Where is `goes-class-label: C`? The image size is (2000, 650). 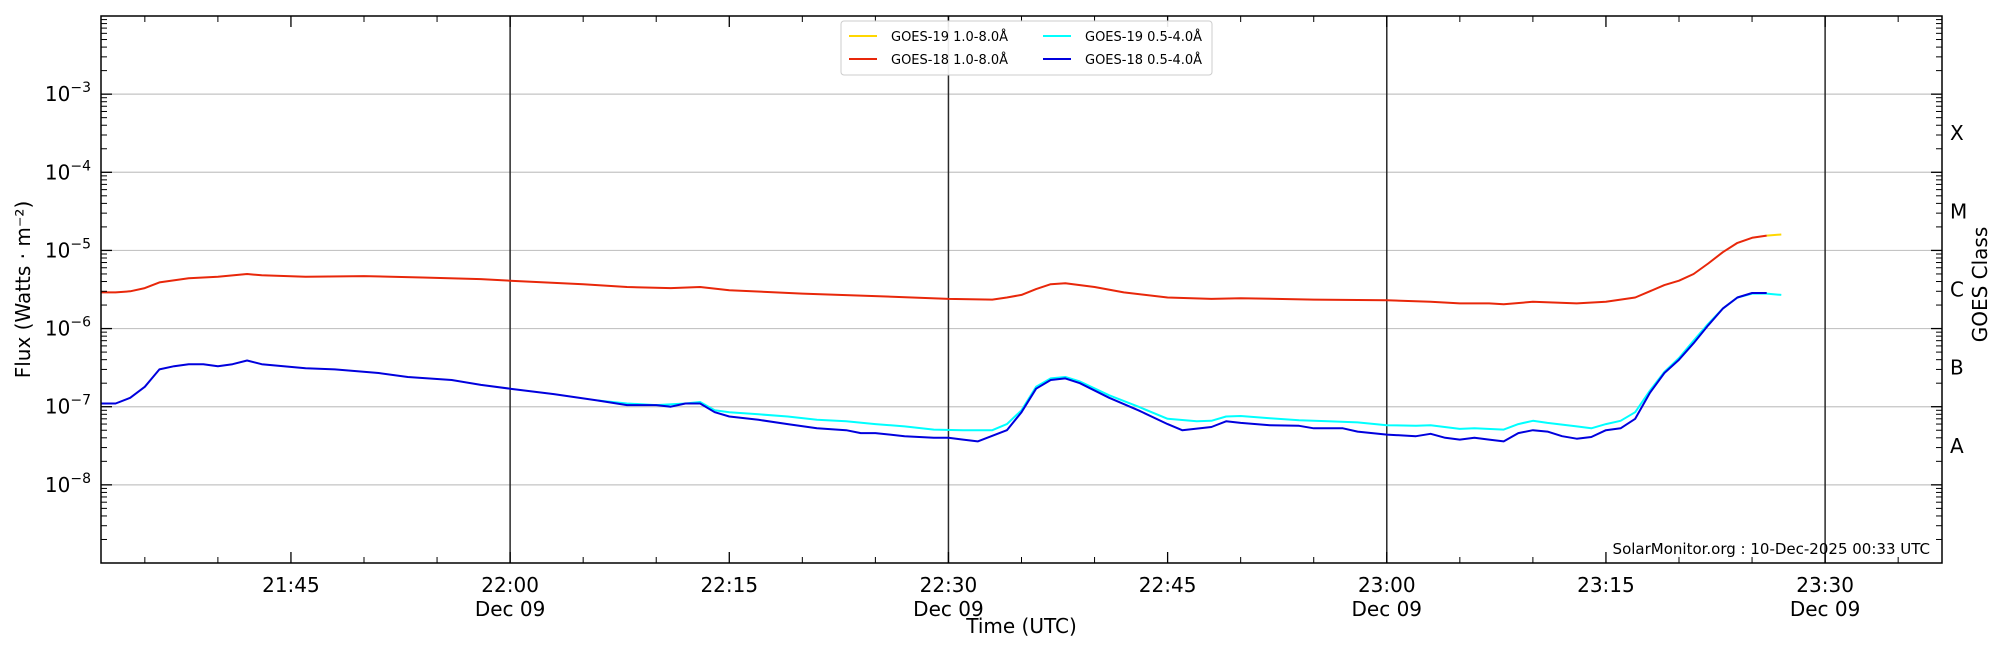
goes-class-label: C is located at coordinates (1957, 290).